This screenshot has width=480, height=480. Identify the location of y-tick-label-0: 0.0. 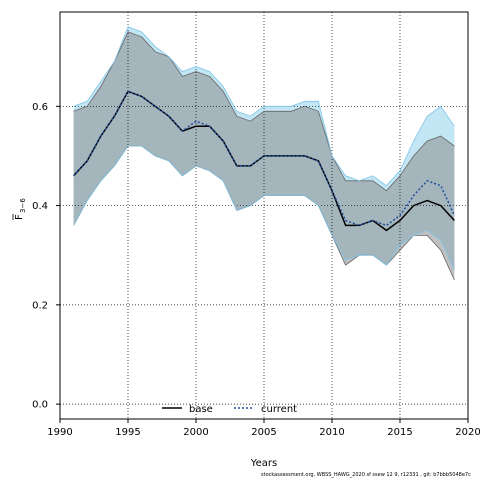
(40, 405).